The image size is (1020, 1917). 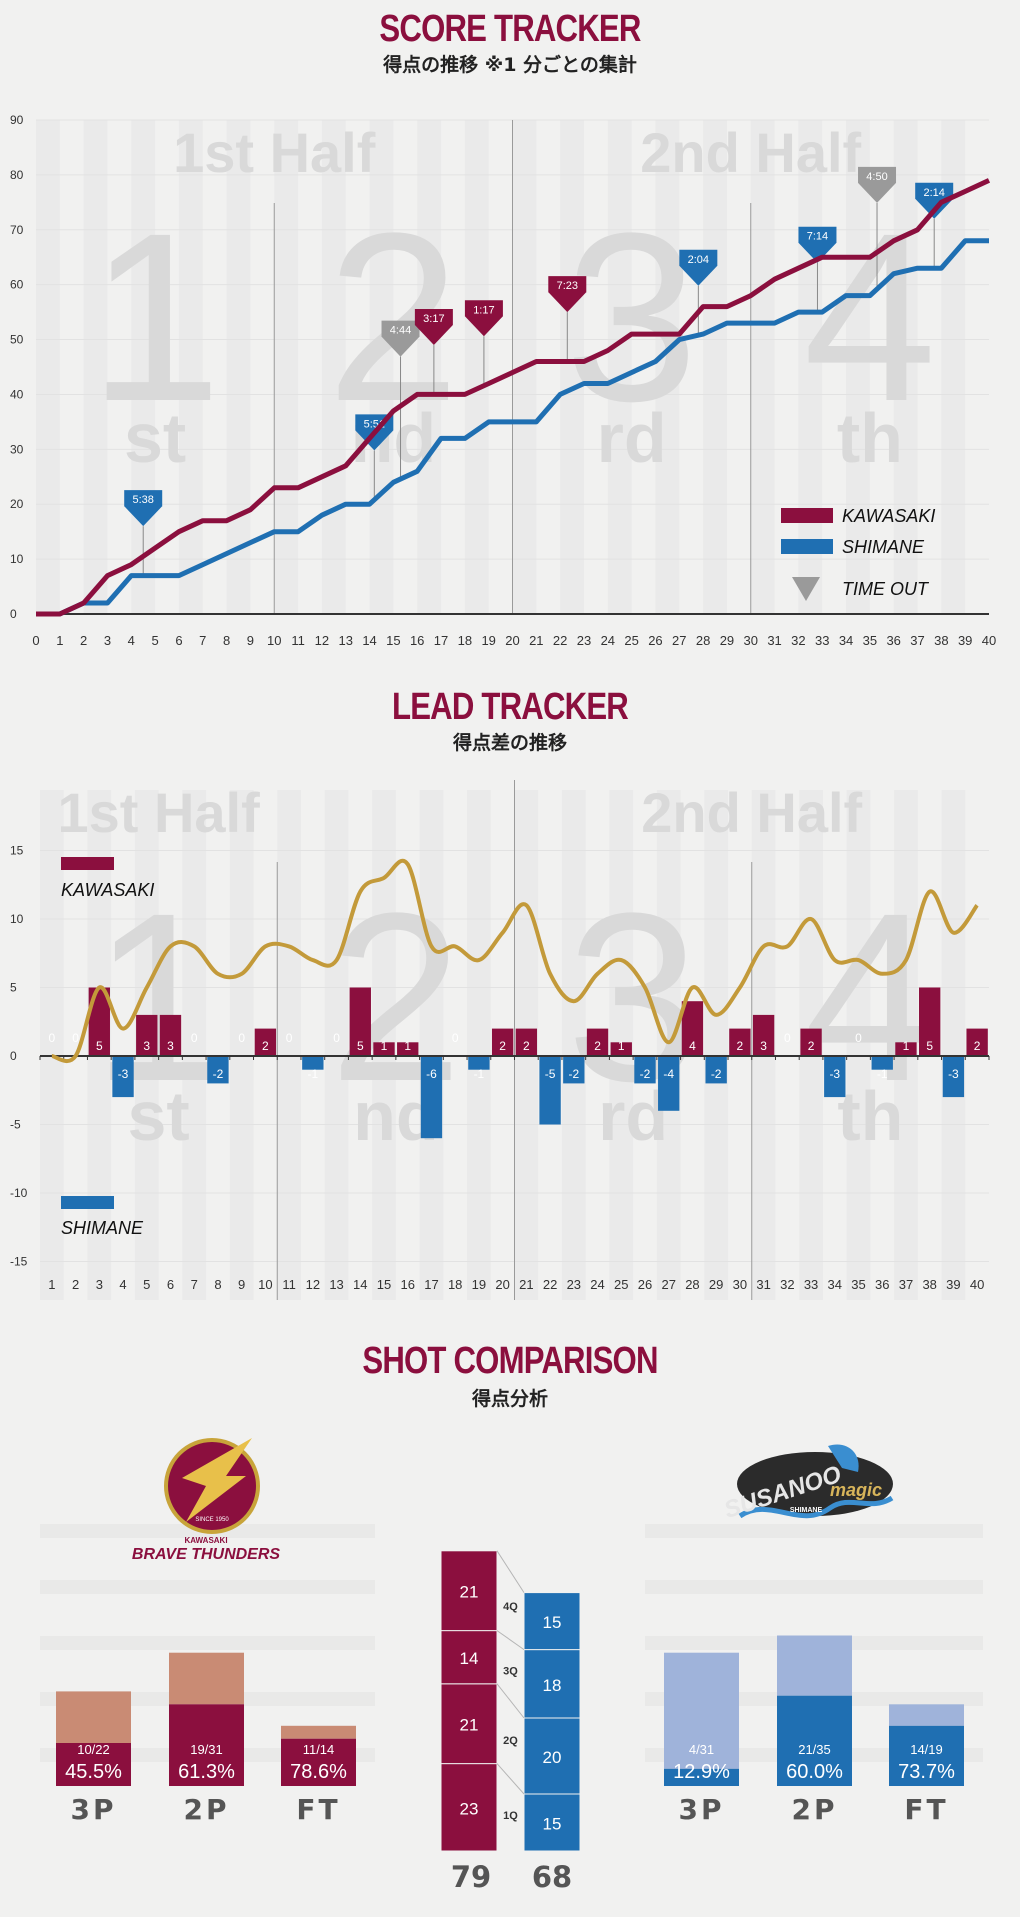 What do you see at coordinates (17, 230) in the screenshot?
I see `y-tick-label: 70` at bounding box center [17, 230].